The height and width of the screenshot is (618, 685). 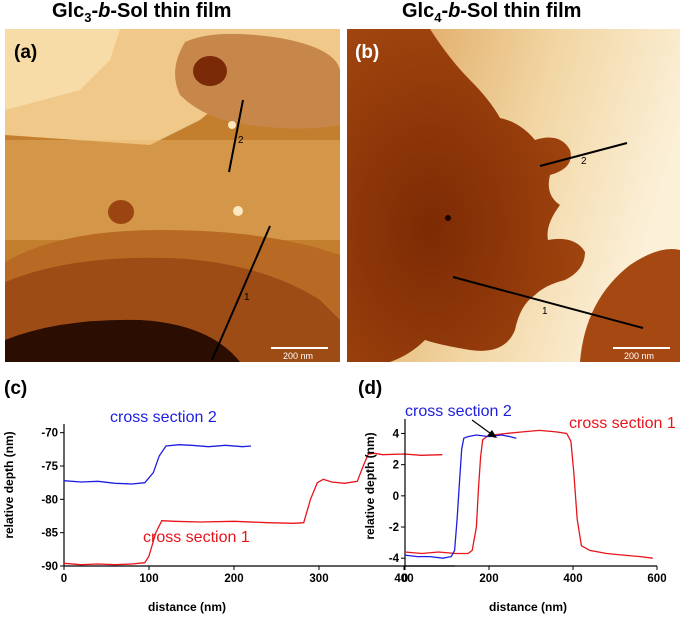 I want to click on chart-c-y-tick-label: -75, so click(x=49, y=467).